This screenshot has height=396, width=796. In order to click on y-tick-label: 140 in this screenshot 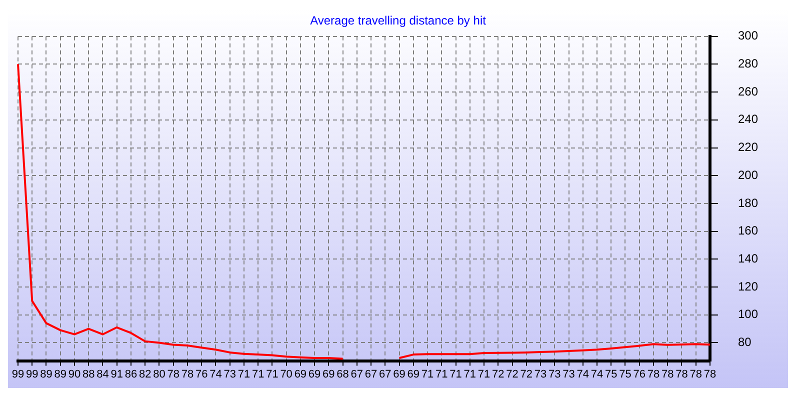, I will do `click(748, 258)`.